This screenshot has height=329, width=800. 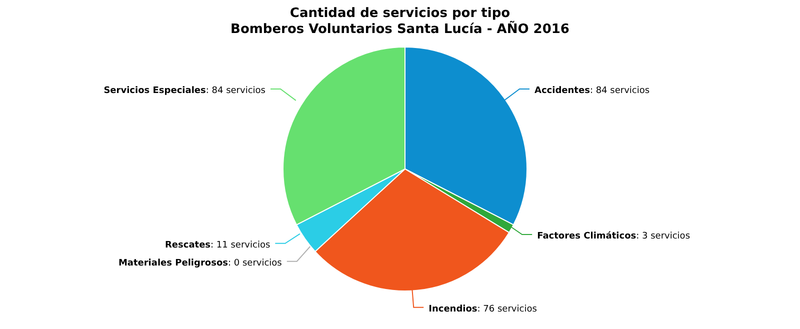 I want to click on slice-label: Factores Climáticos, so click(x=586, y=236).